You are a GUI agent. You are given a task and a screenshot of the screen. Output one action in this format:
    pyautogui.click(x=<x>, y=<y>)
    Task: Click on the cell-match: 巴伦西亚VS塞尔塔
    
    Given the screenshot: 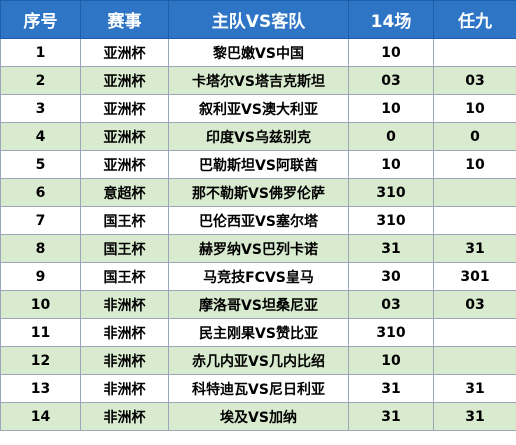 What is the action you would take?
    pyautogui.click(x=258, y=220)
    